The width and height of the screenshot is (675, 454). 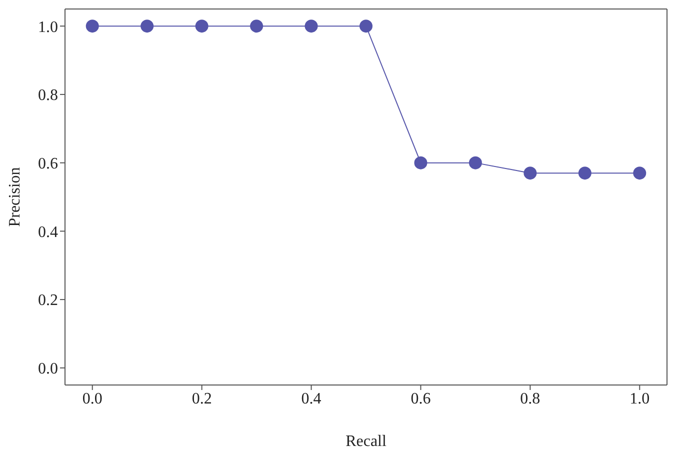 I want to click on y-tick-label: 0.8, so click(x=48, y=95).